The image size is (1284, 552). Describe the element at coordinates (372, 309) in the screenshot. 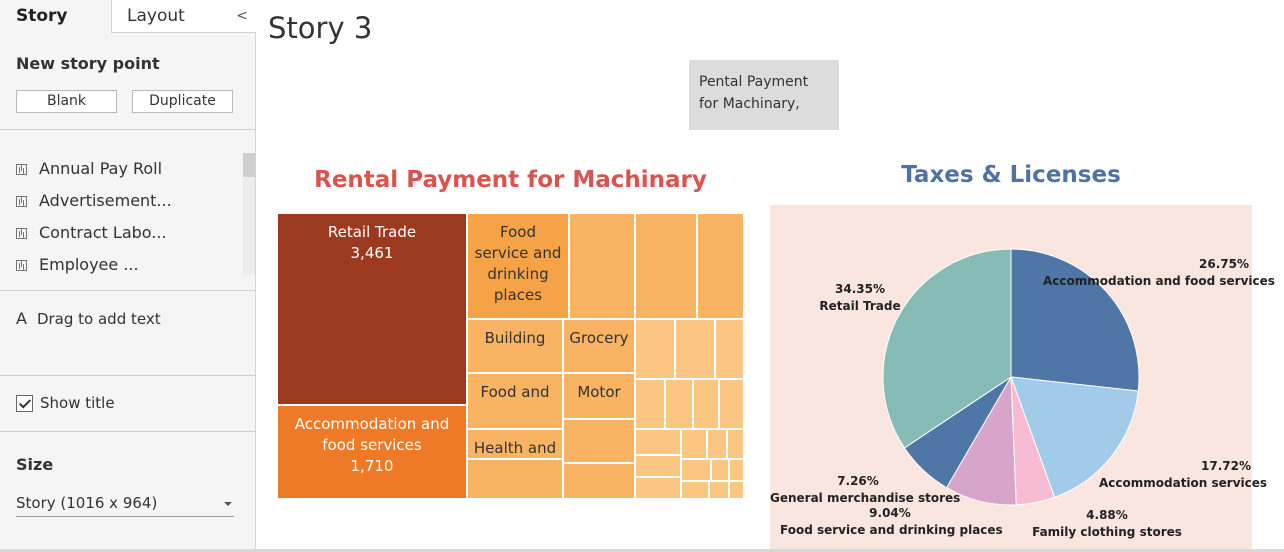

I see `treemap-cell-retail-trade: Retail Trade 3,461` at that location.